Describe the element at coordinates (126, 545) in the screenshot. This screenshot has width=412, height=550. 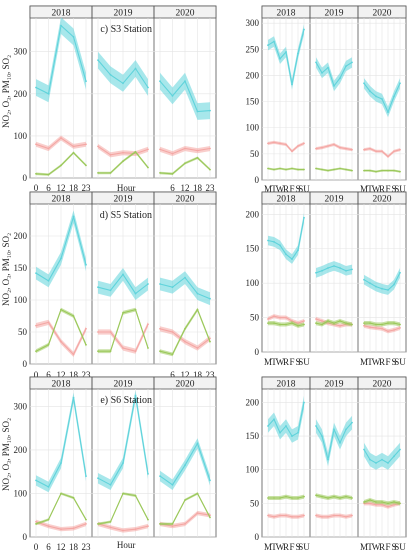
I see `s6-hourly-xlabel: Hour` at that location.